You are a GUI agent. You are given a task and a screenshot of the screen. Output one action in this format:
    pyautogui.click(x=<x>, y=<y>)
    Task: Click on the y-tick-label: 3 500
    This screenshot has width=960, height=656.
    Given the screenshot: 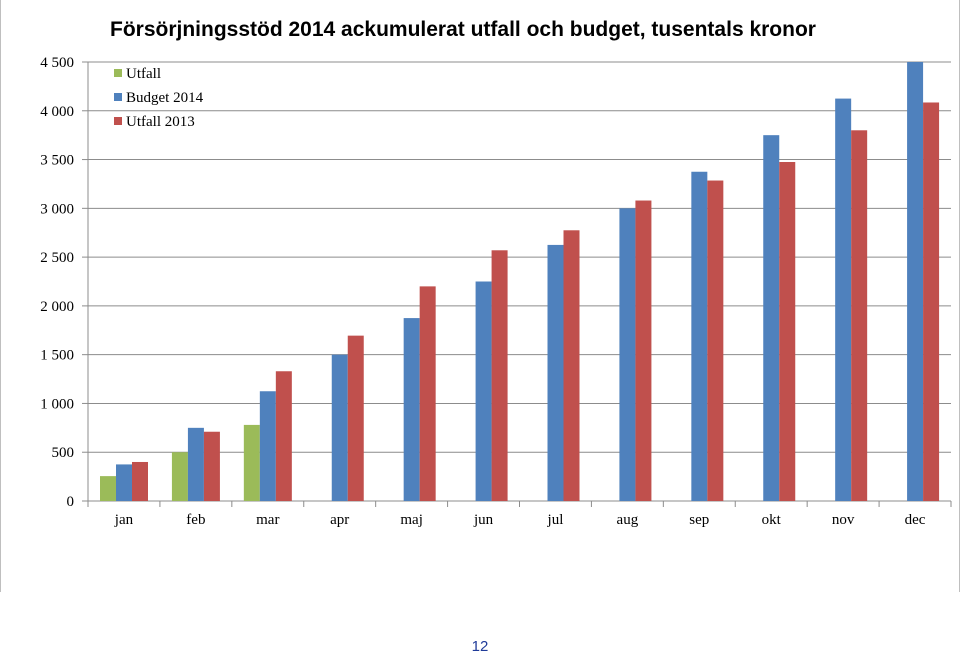 What is the action you would take?
    pyautogui.click(x=57, y=161)
    